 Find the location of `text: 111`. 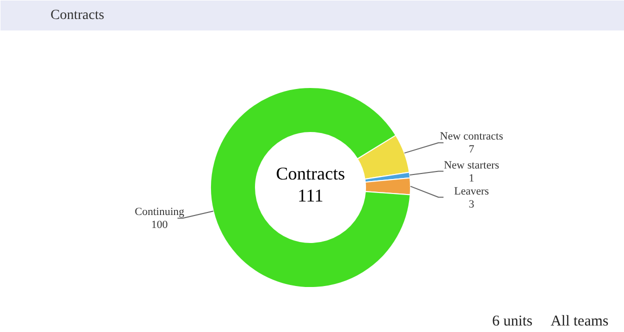

text: 111 is located at coordinates (311, 196).